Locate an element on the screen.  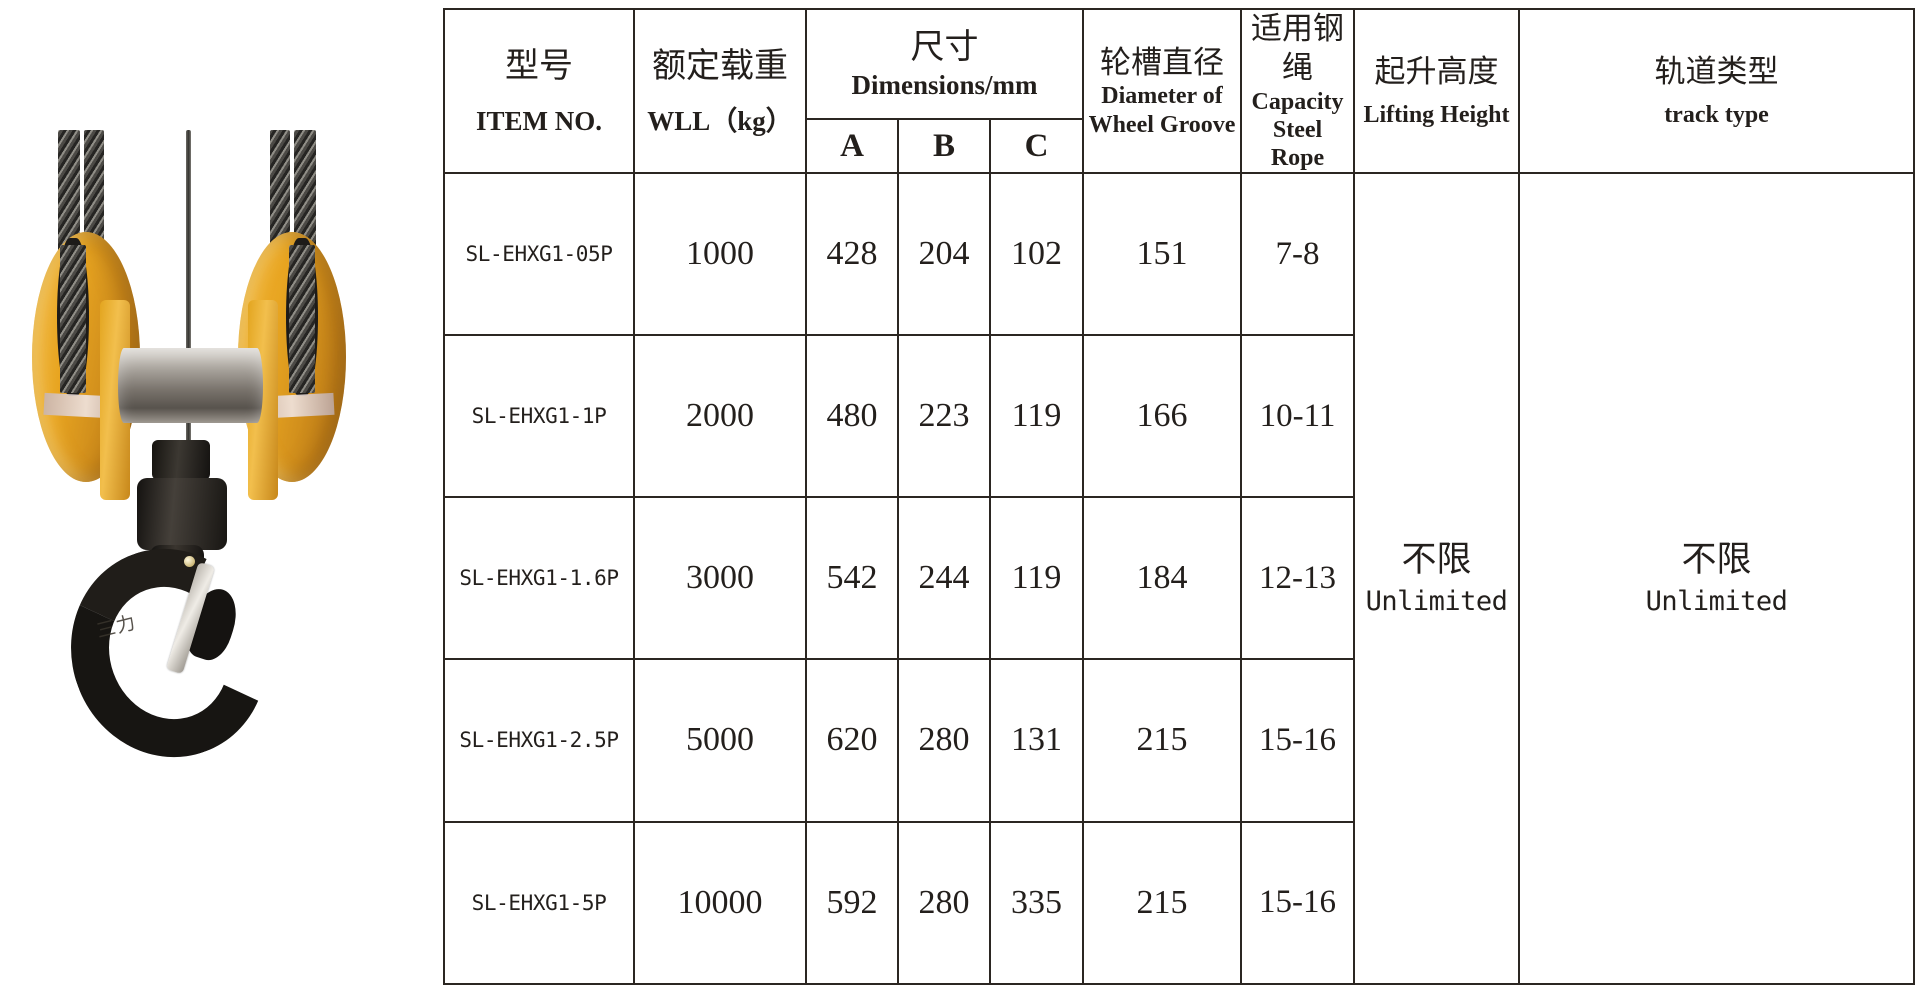
header-wll: 额定载重 WLL（kg） is located at coordinates (720, 91).